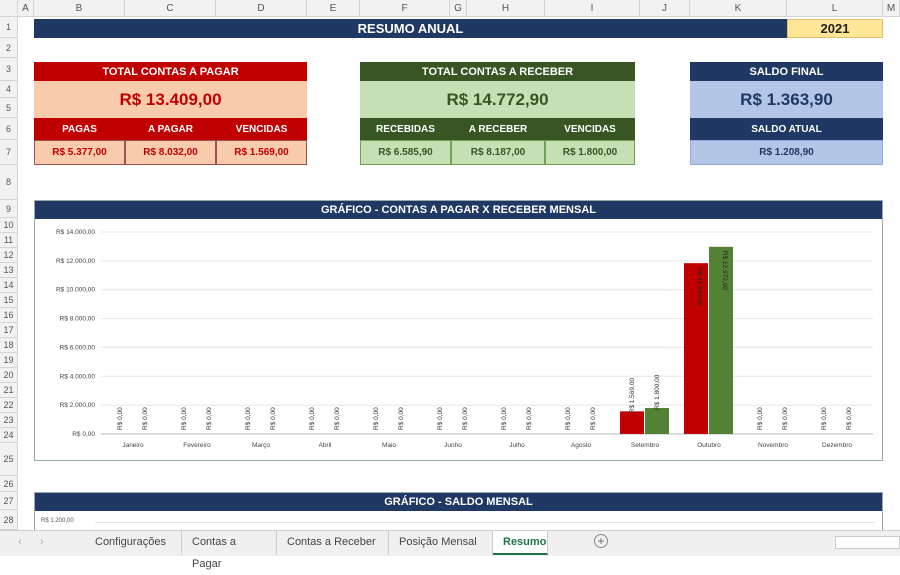  I want to click on x-tick-label: Março, so click(261, 445).